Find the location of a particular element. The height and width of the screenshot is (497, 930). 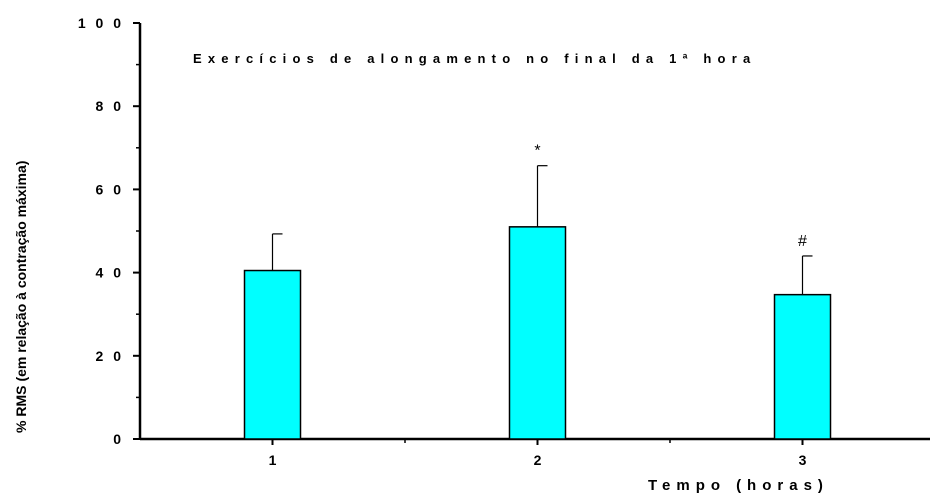

y-tick-label: 0 is located at coordinates (118, 439).